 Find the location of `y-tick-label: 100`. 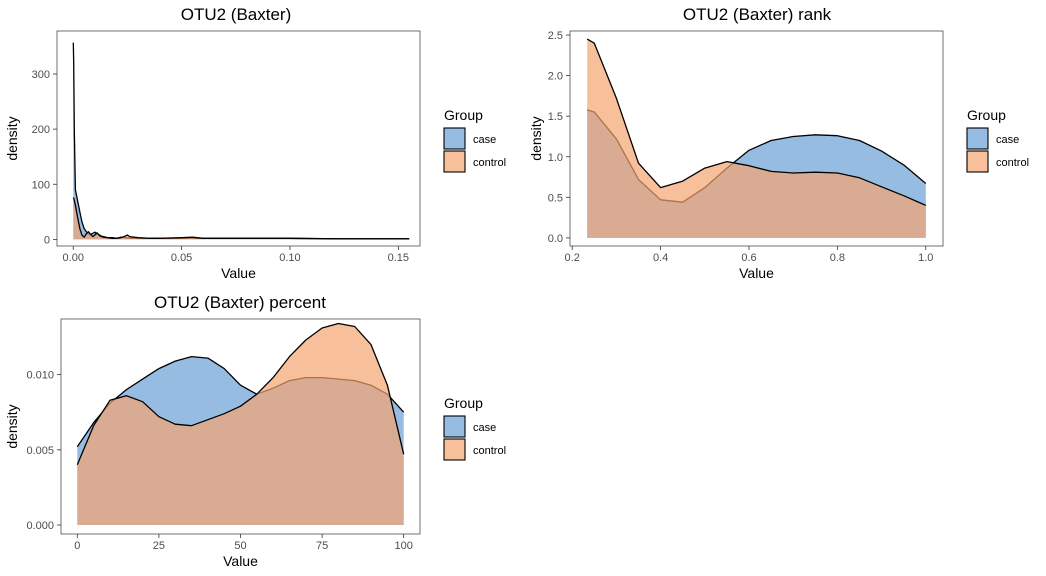

y-tick-label: 100 is located at coordinates (41, 185).